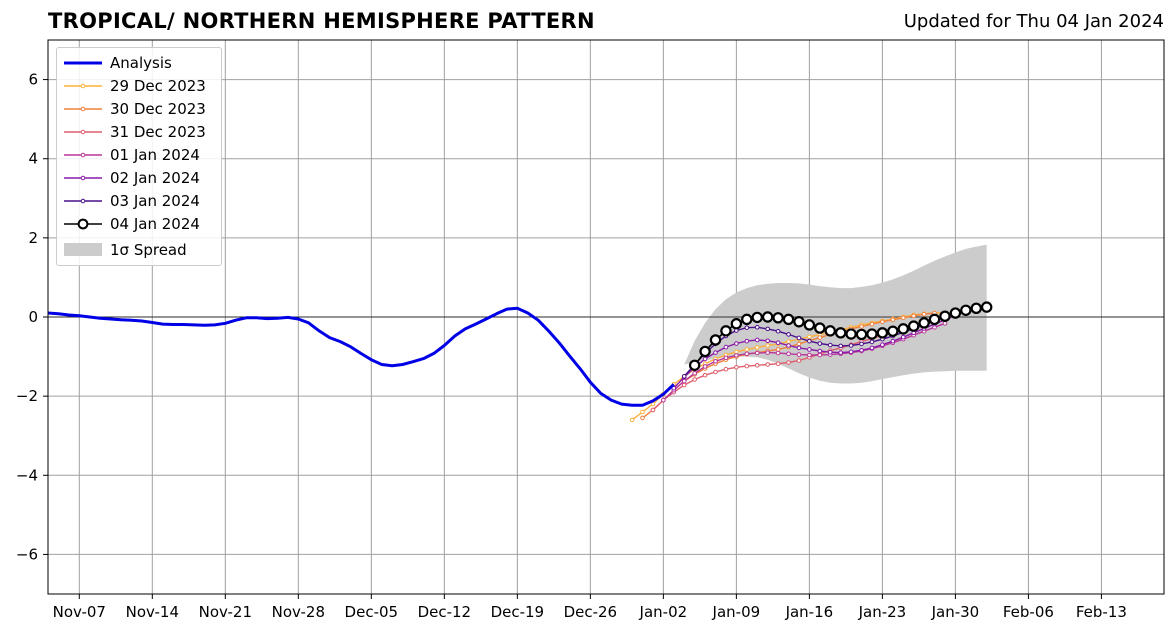 This screenshot has width=1176, height=633. I want to click on legend-patch, so click(83, 249).